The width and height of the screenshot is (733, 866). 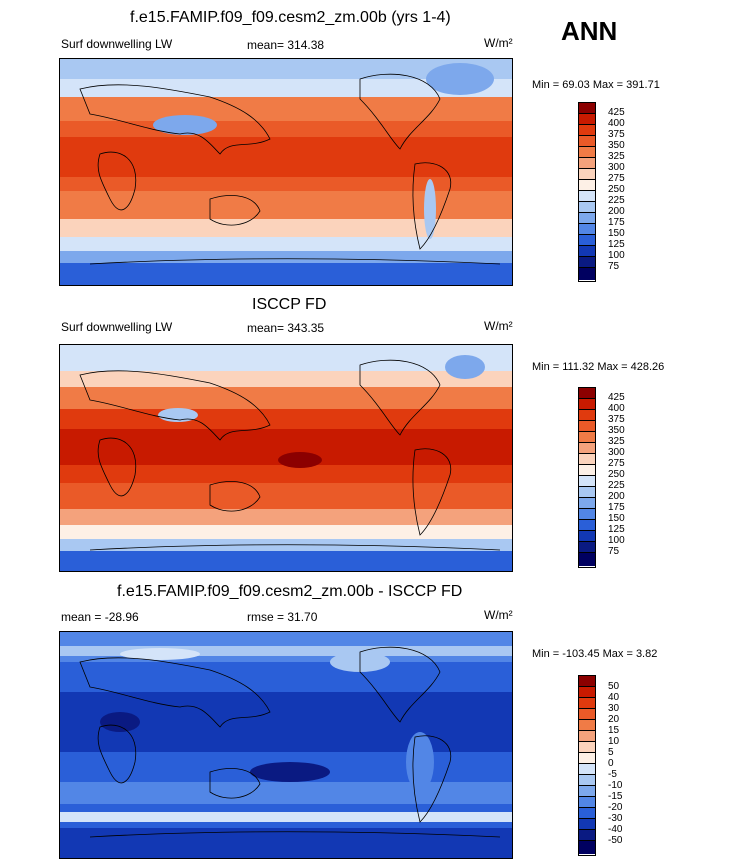 I want to click on panel-1-left-label: Surf downwelling LW, so click(x=117, y=44).